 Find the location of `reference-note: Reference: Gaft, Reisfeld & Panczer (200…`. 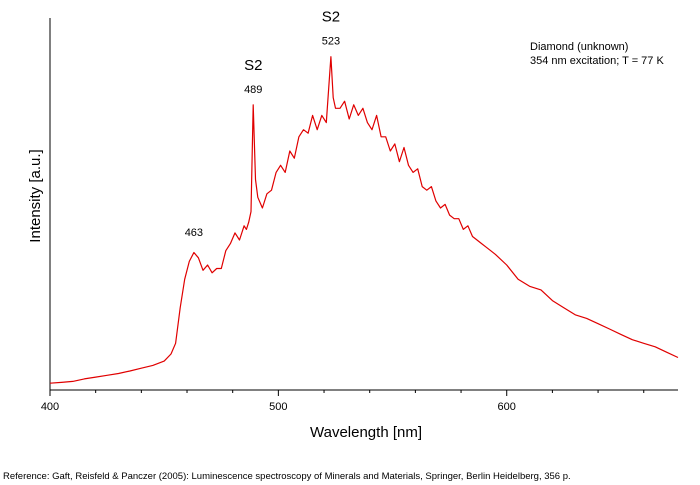

reference-note: Reference: Gaft, Reisfeld & Panczer (200… is located at coordinates (287, 476).